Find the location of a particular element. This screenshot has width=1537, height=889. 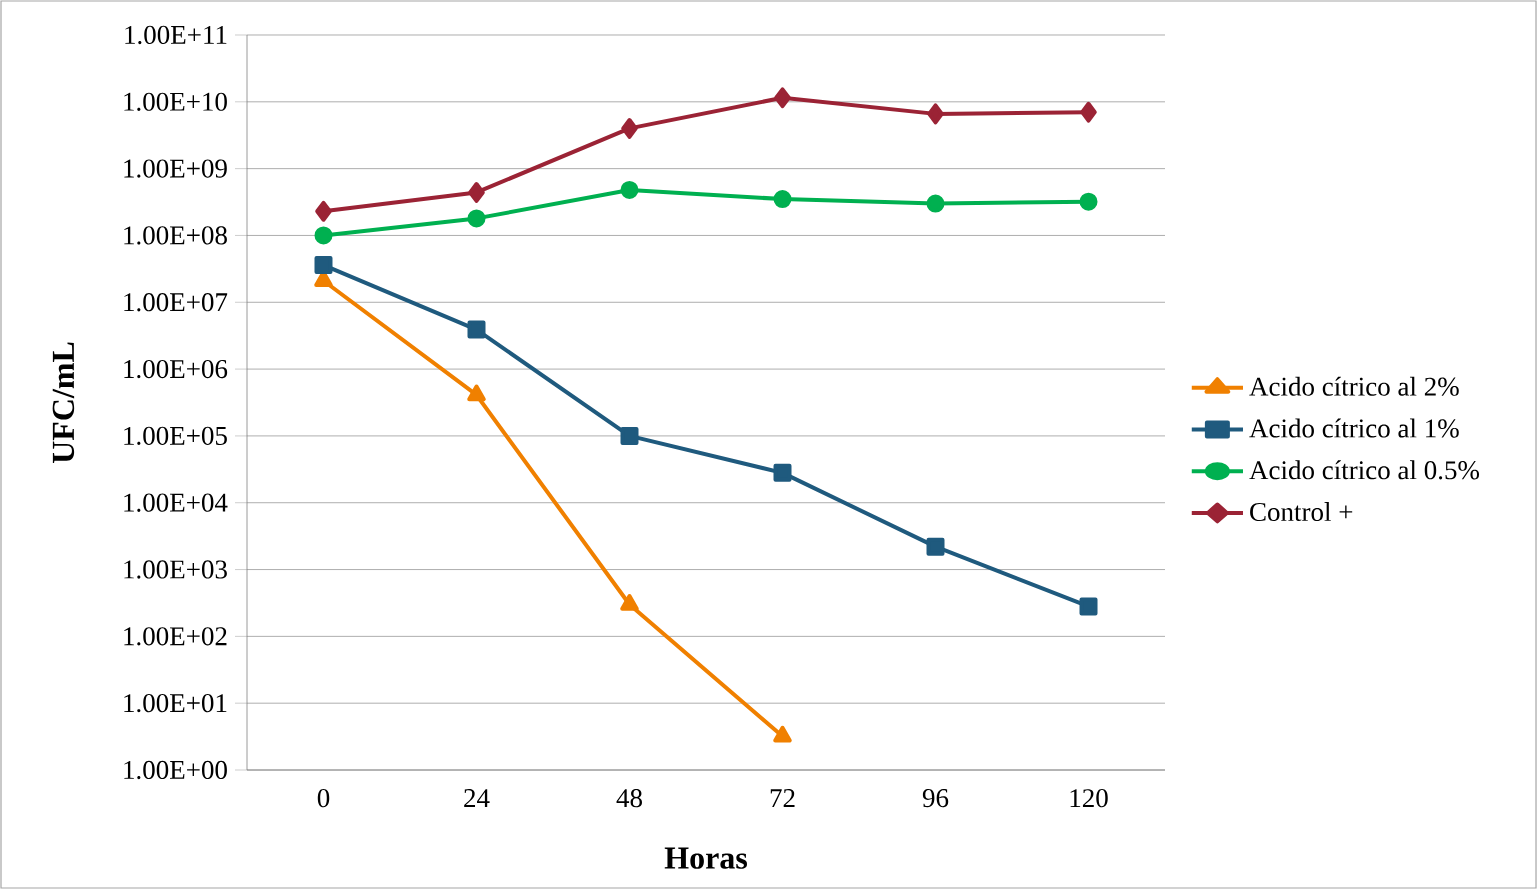

x-tick-label: 48 is located at coordinates (629, 798).